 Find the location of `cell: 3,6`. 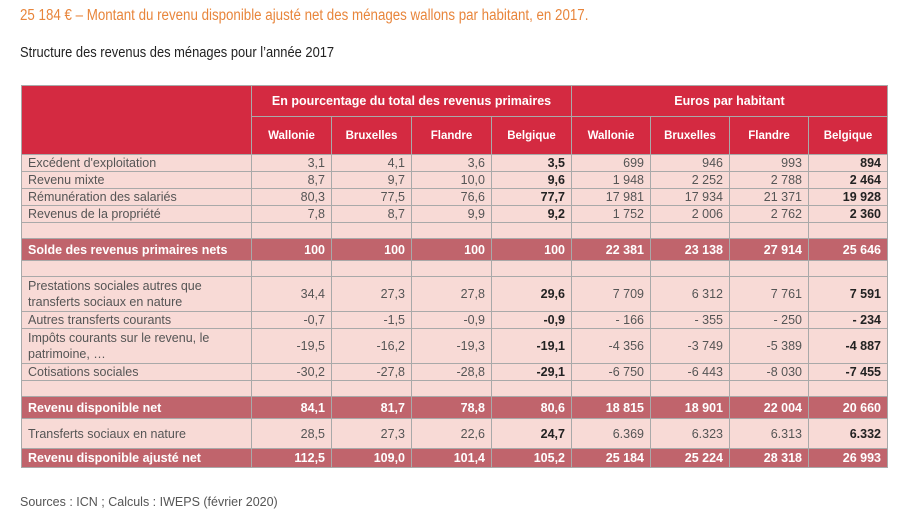

cell: 3,6 is located at coordinates (451, 163).